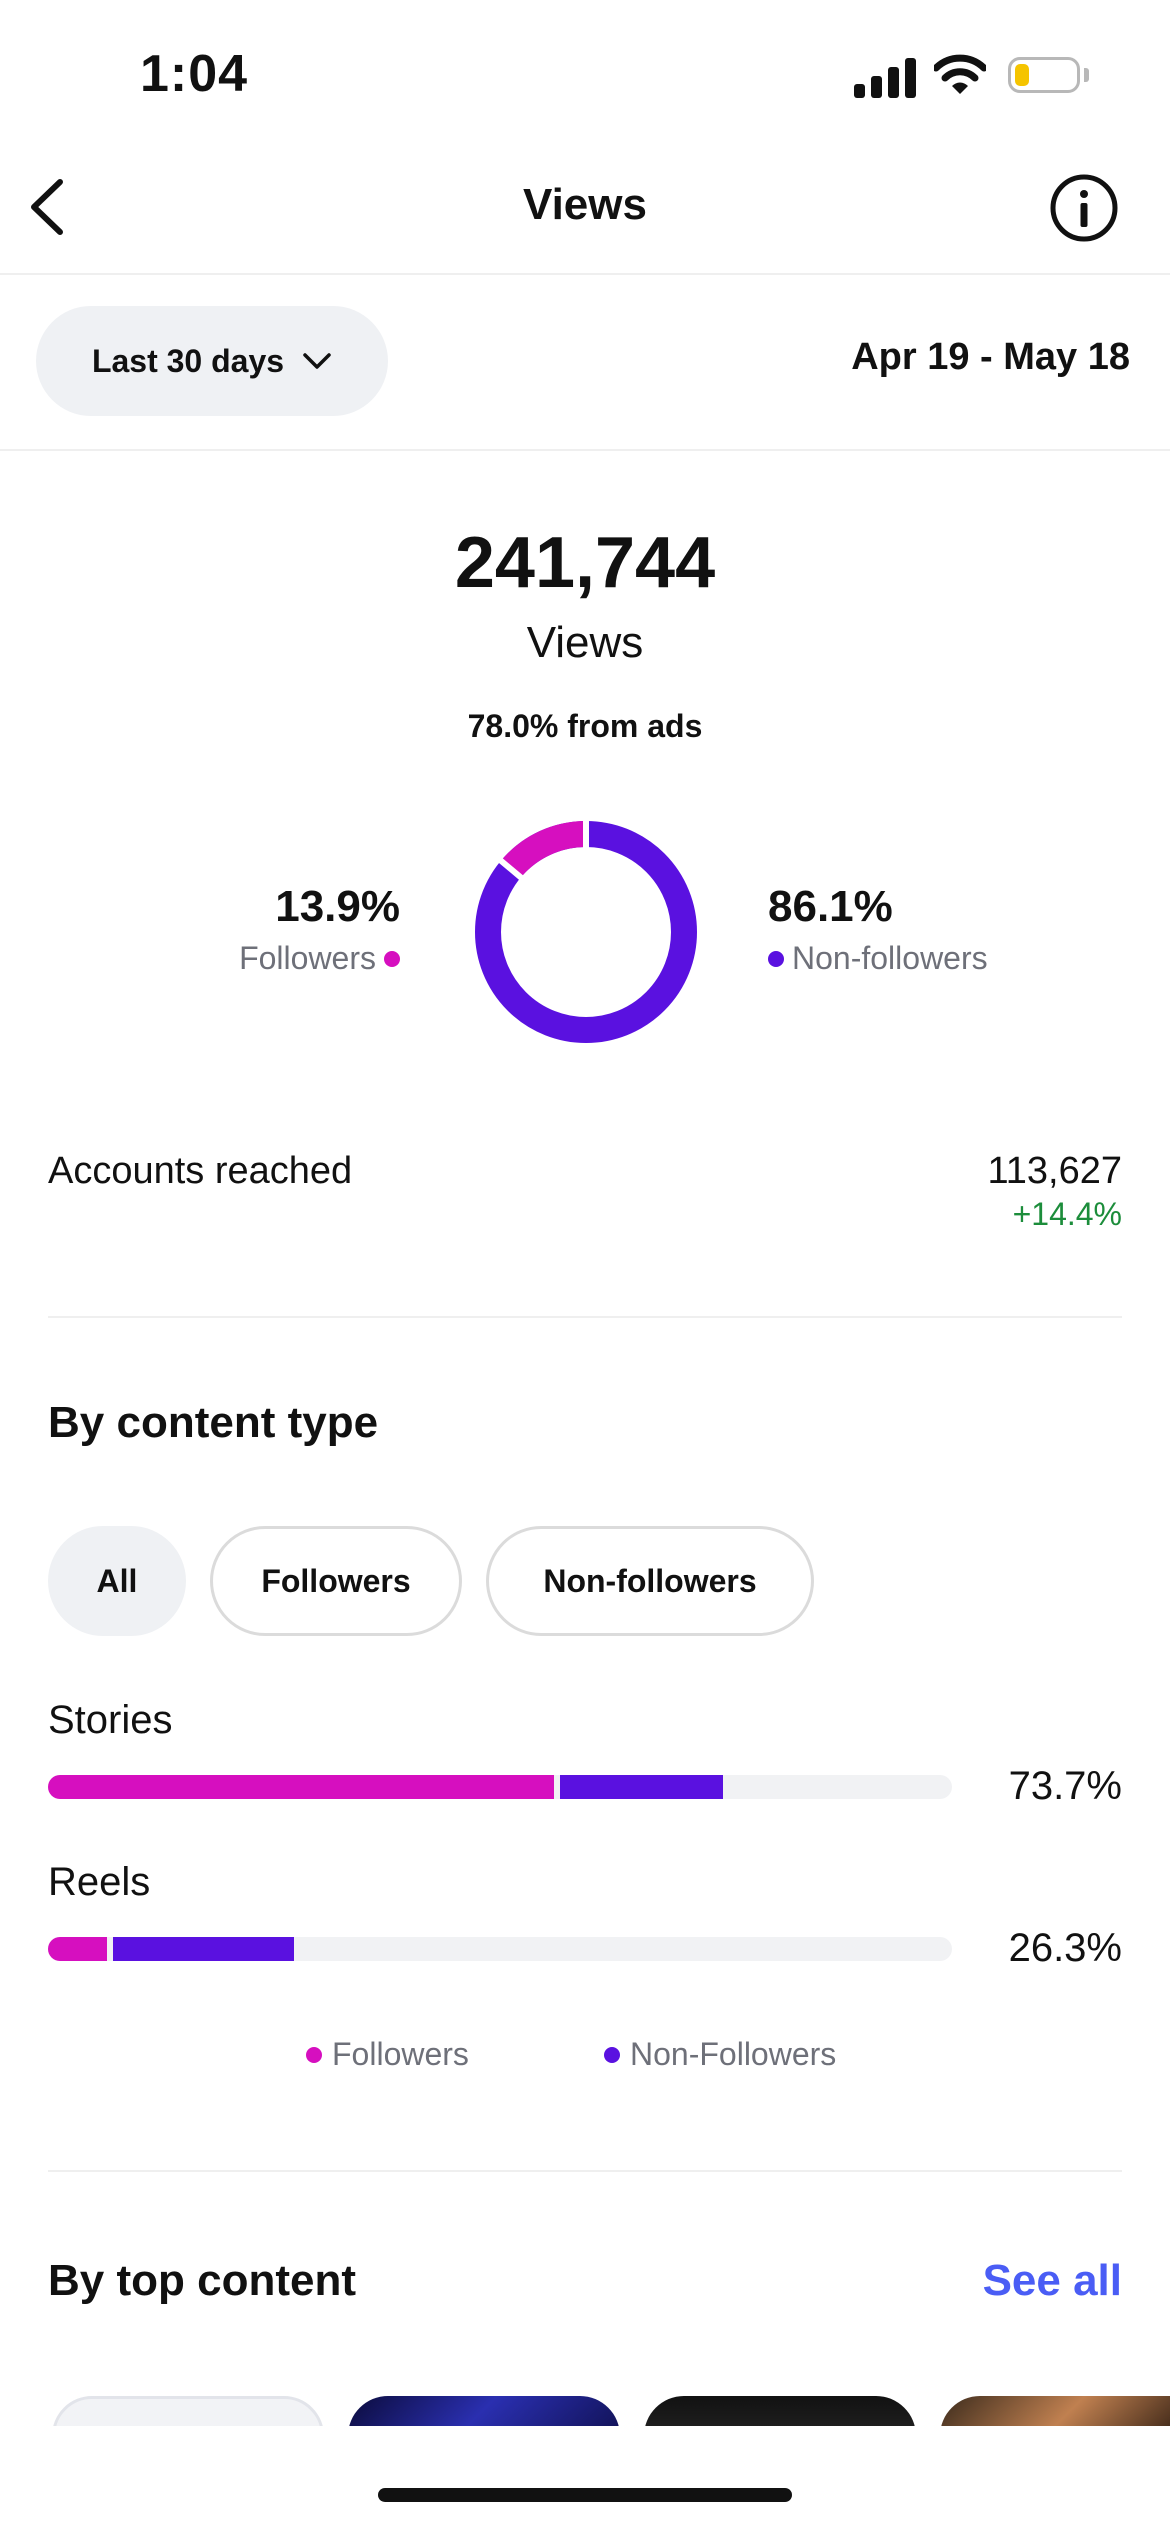 This screenshot has height=2532, width=1170. Describe the element at coordinates (314, 2054) in the screenshot. I see `legend-followers-dot-icon` at that location.